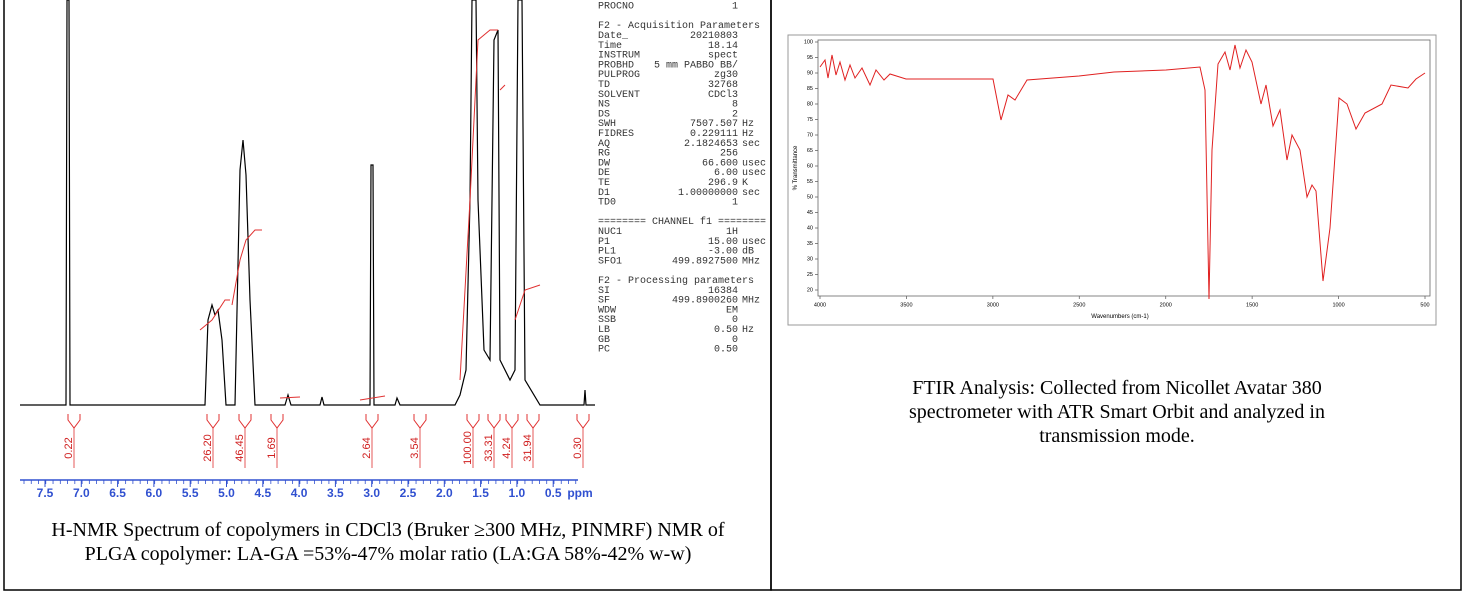 Image resolution: width=1465 pixels, height=592 pixels. Describe the element at coordinates (604, 173) in the screenshot. I see `param-name: DE` at that location.